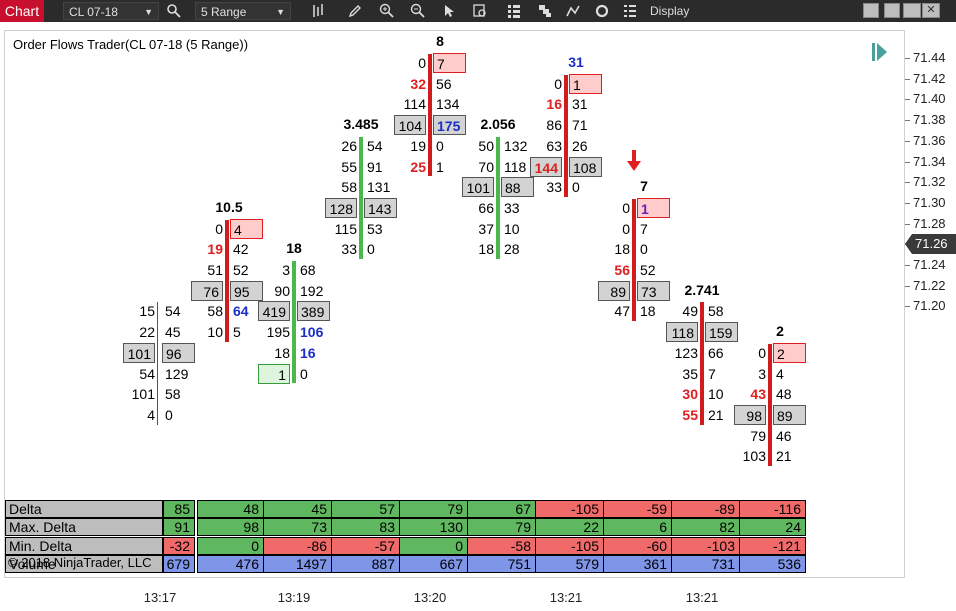 This screenshot has height=611, width=956. Describe the element at coordinates (160, 597) in the screenshot. I see `time-tick-label: 13:17` at that location.